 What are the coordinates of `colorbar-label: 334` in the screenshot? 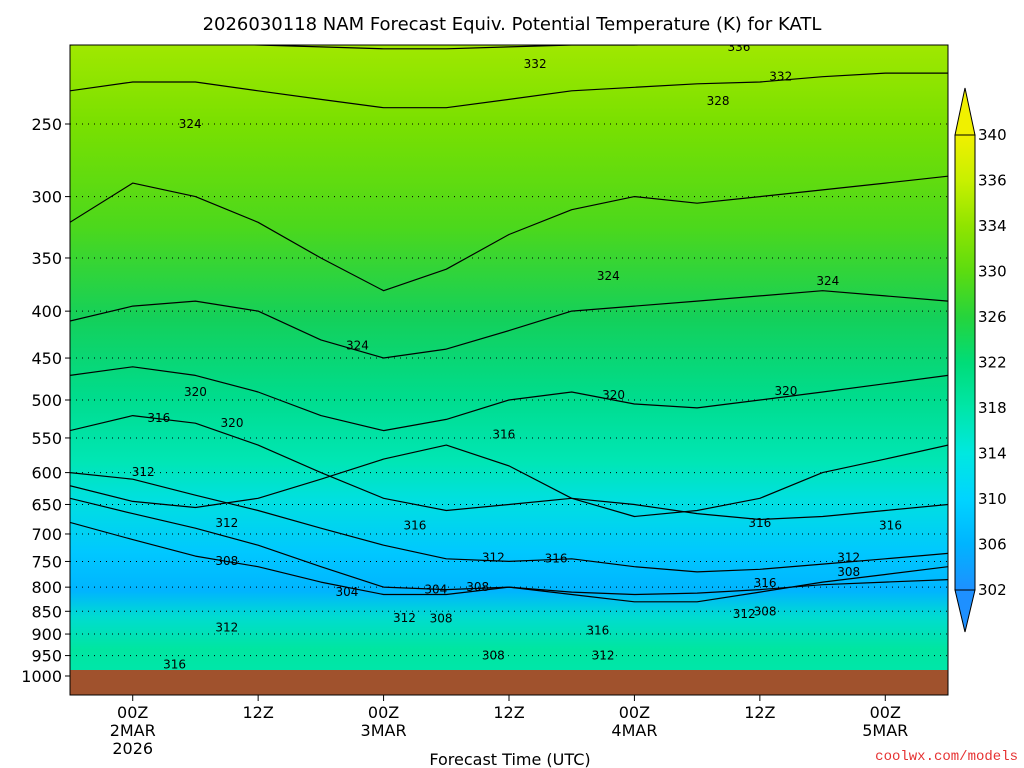 It's located at (992, 226).